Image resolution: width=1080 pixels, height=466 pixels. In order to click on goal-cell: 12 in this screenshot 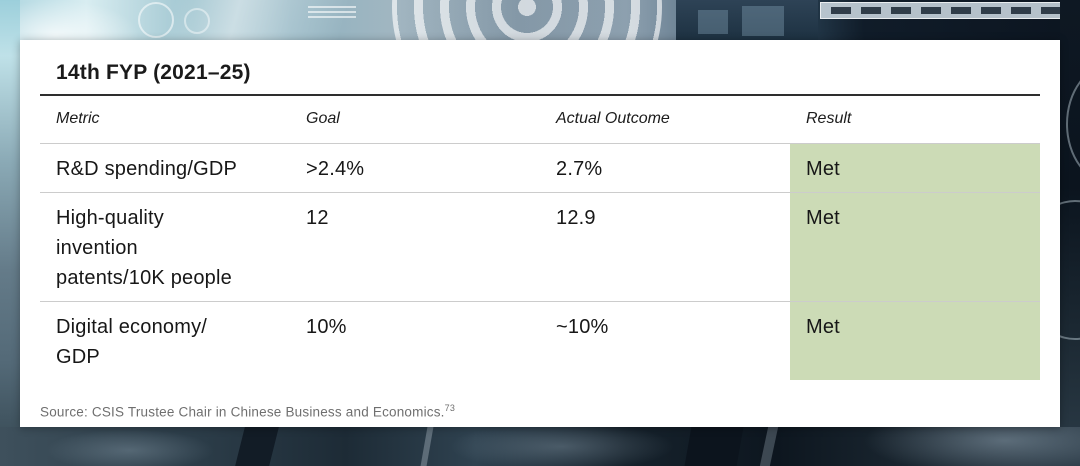, I will do `click(317, 218)`.